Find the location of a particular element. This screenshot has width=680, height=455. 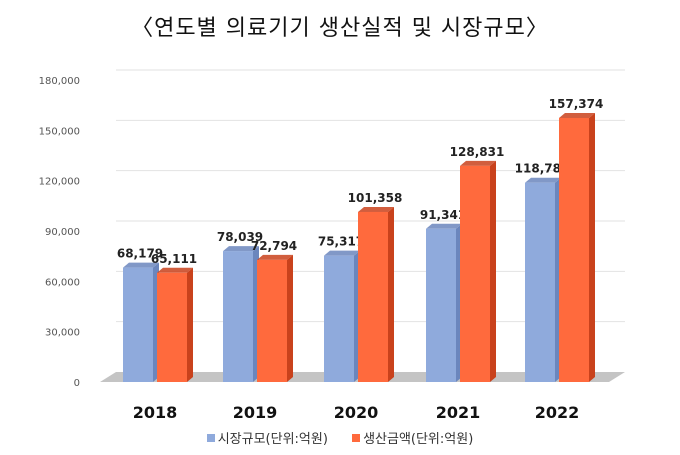

x-tick-label: 2019 is located at coordinates (255, 412).